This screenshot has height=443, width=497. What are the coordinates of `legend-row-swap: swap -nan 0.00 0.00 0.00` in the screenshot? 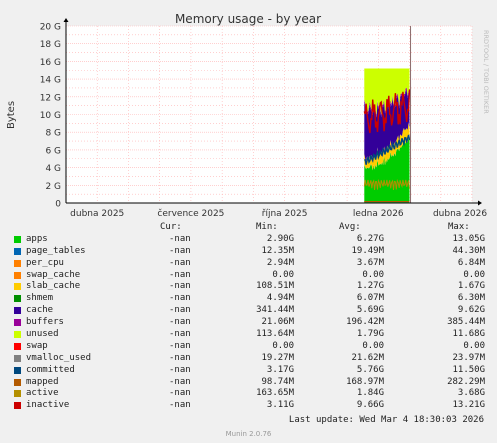 It's located at (248, 347).